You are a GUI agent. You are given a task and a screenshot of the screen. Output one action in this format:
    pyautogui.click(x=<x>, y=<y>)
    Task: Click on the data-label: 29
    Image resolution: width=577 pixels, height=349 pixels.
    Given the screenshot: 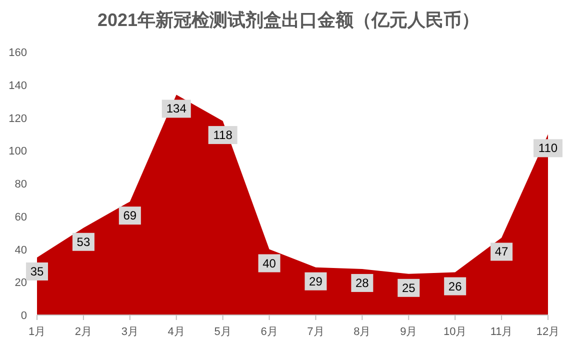 What is the action you would take?
    pyautogui.click(x=316, y=281)
    